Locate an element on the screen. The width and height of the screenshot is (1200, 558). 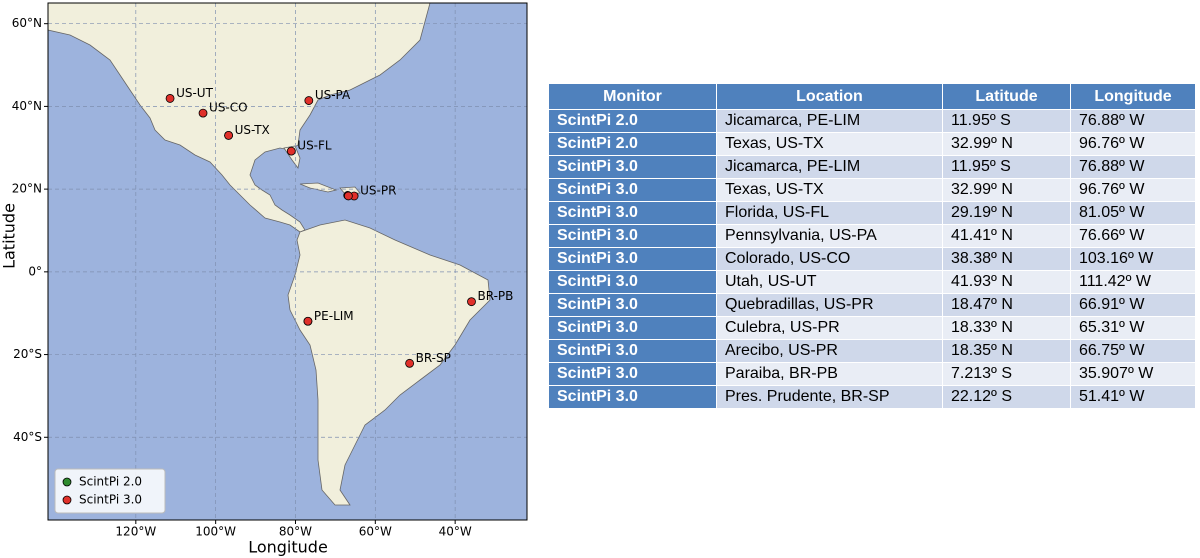
site-label: US-FL is located at coordinates (314, 146).